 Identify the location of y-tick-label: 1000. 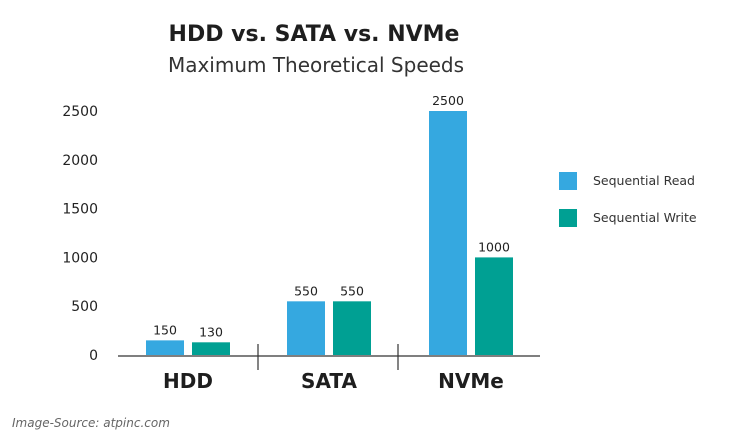
(80, 258).